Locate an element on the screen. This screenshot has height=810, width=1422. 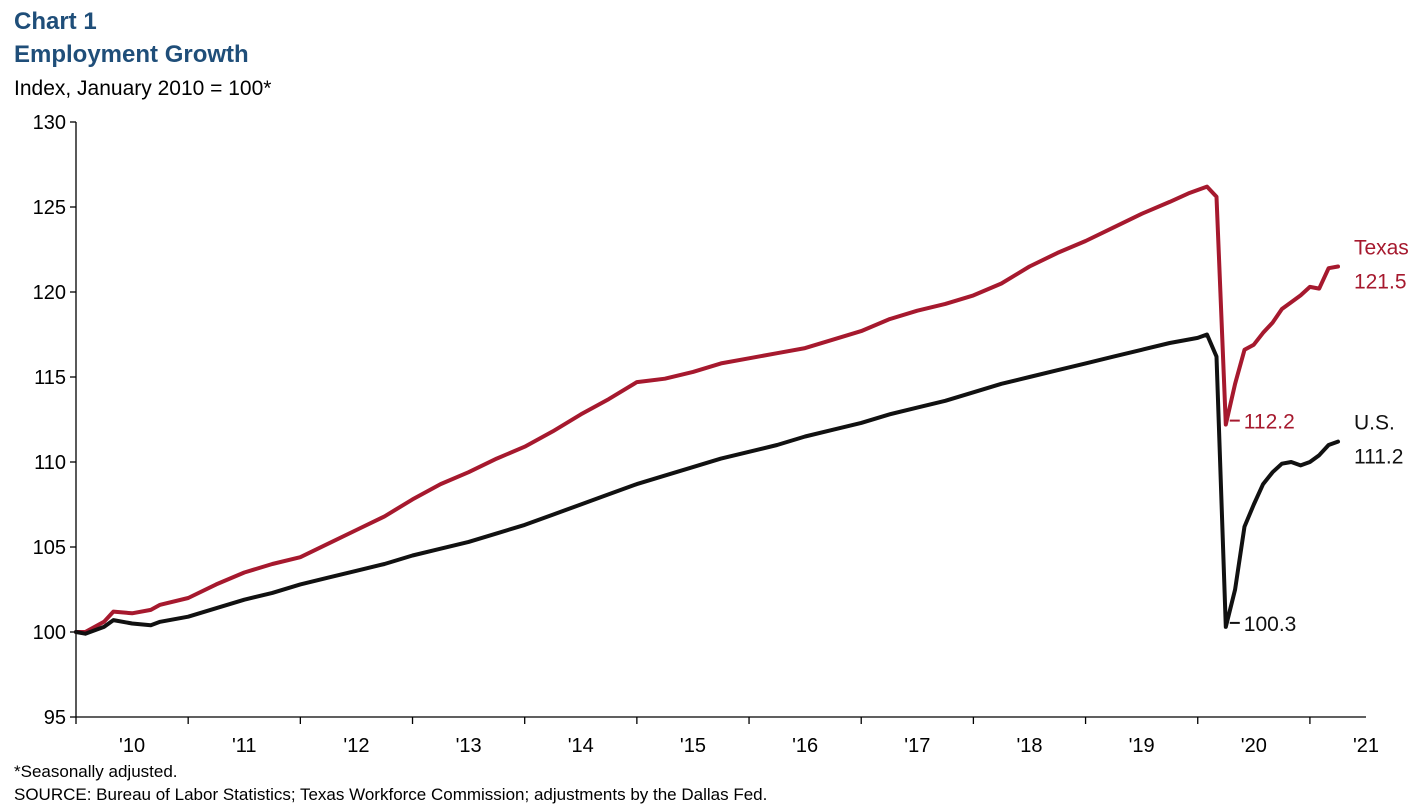
annotation-label: 100.3 is located at coordinates (1270, 624).